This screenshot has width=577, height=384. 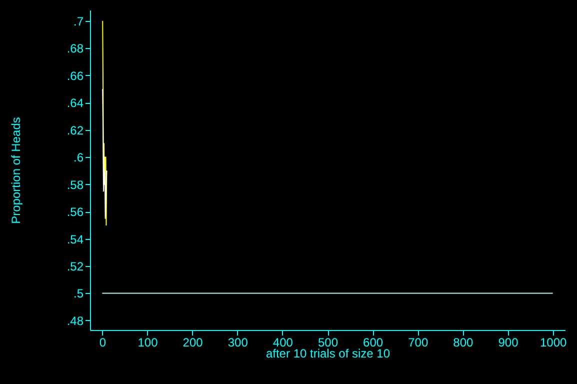 I want to click on x-tick-label: 400, so click(x=283, y=343).